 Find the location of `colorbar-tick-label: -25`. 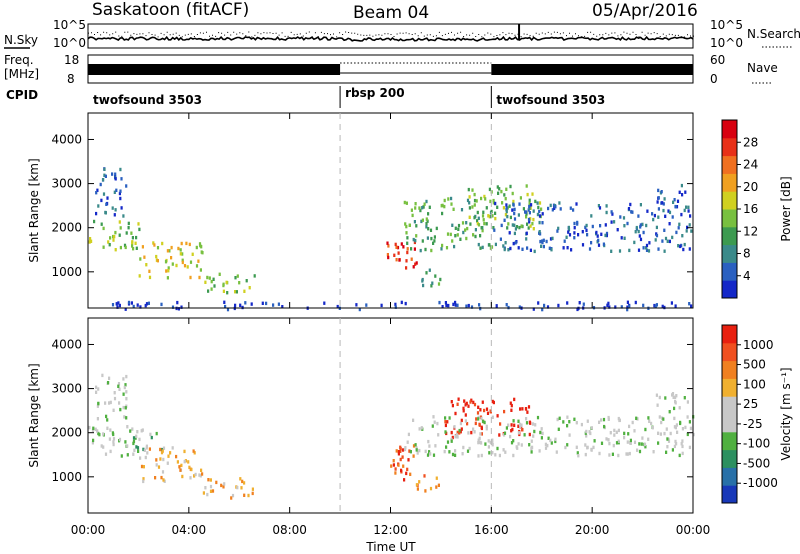

colorbar-tick-label: -25 is located at coordinates (753, 424).